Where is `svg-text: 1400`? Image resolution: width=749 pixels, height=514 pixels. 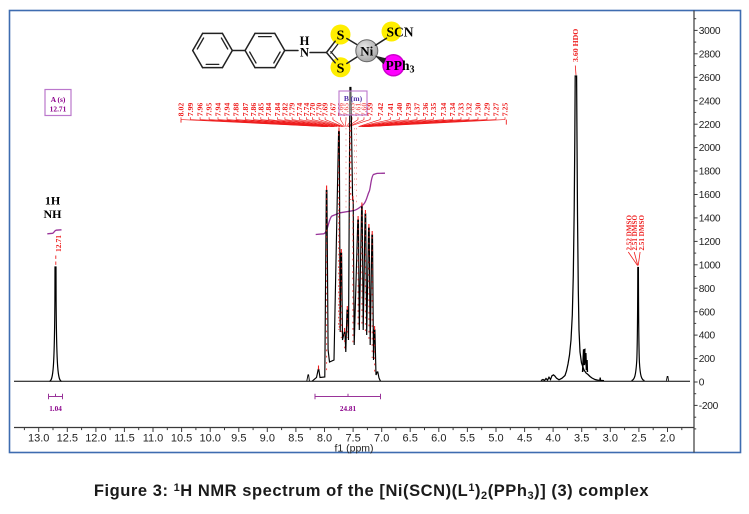 svg-text: 1400 is located at coordinates (710, 219).